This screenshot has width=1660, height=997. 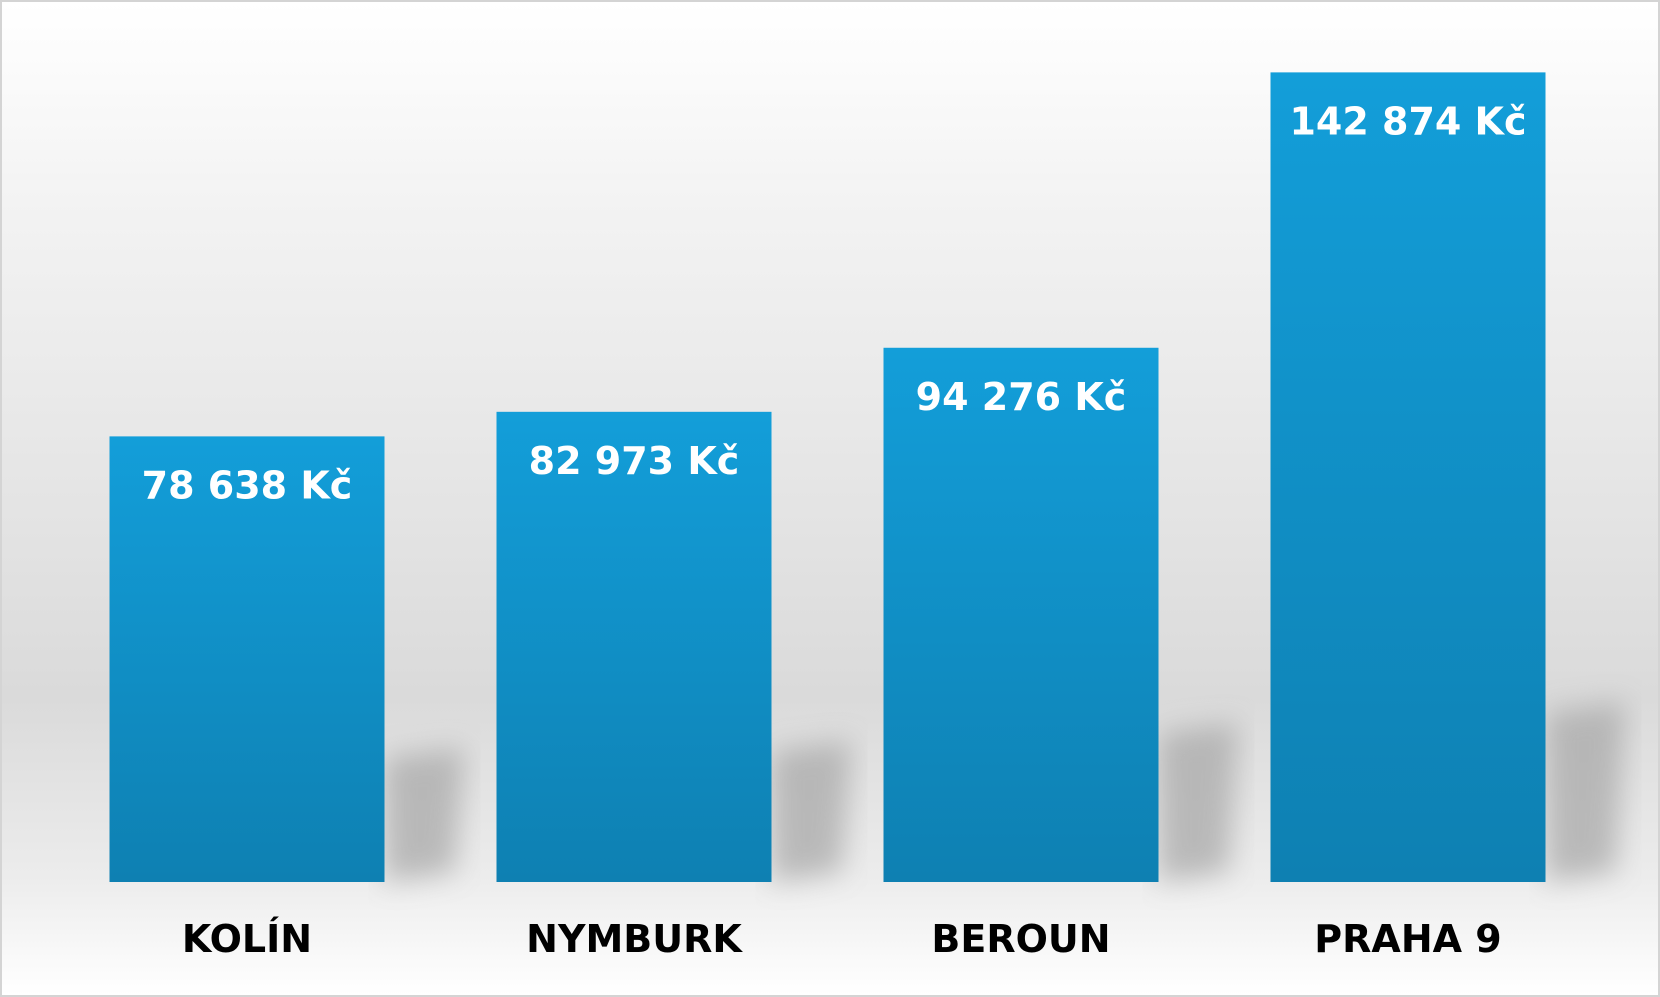 I want to click on bar-kolin, so click(x=247, y=659).